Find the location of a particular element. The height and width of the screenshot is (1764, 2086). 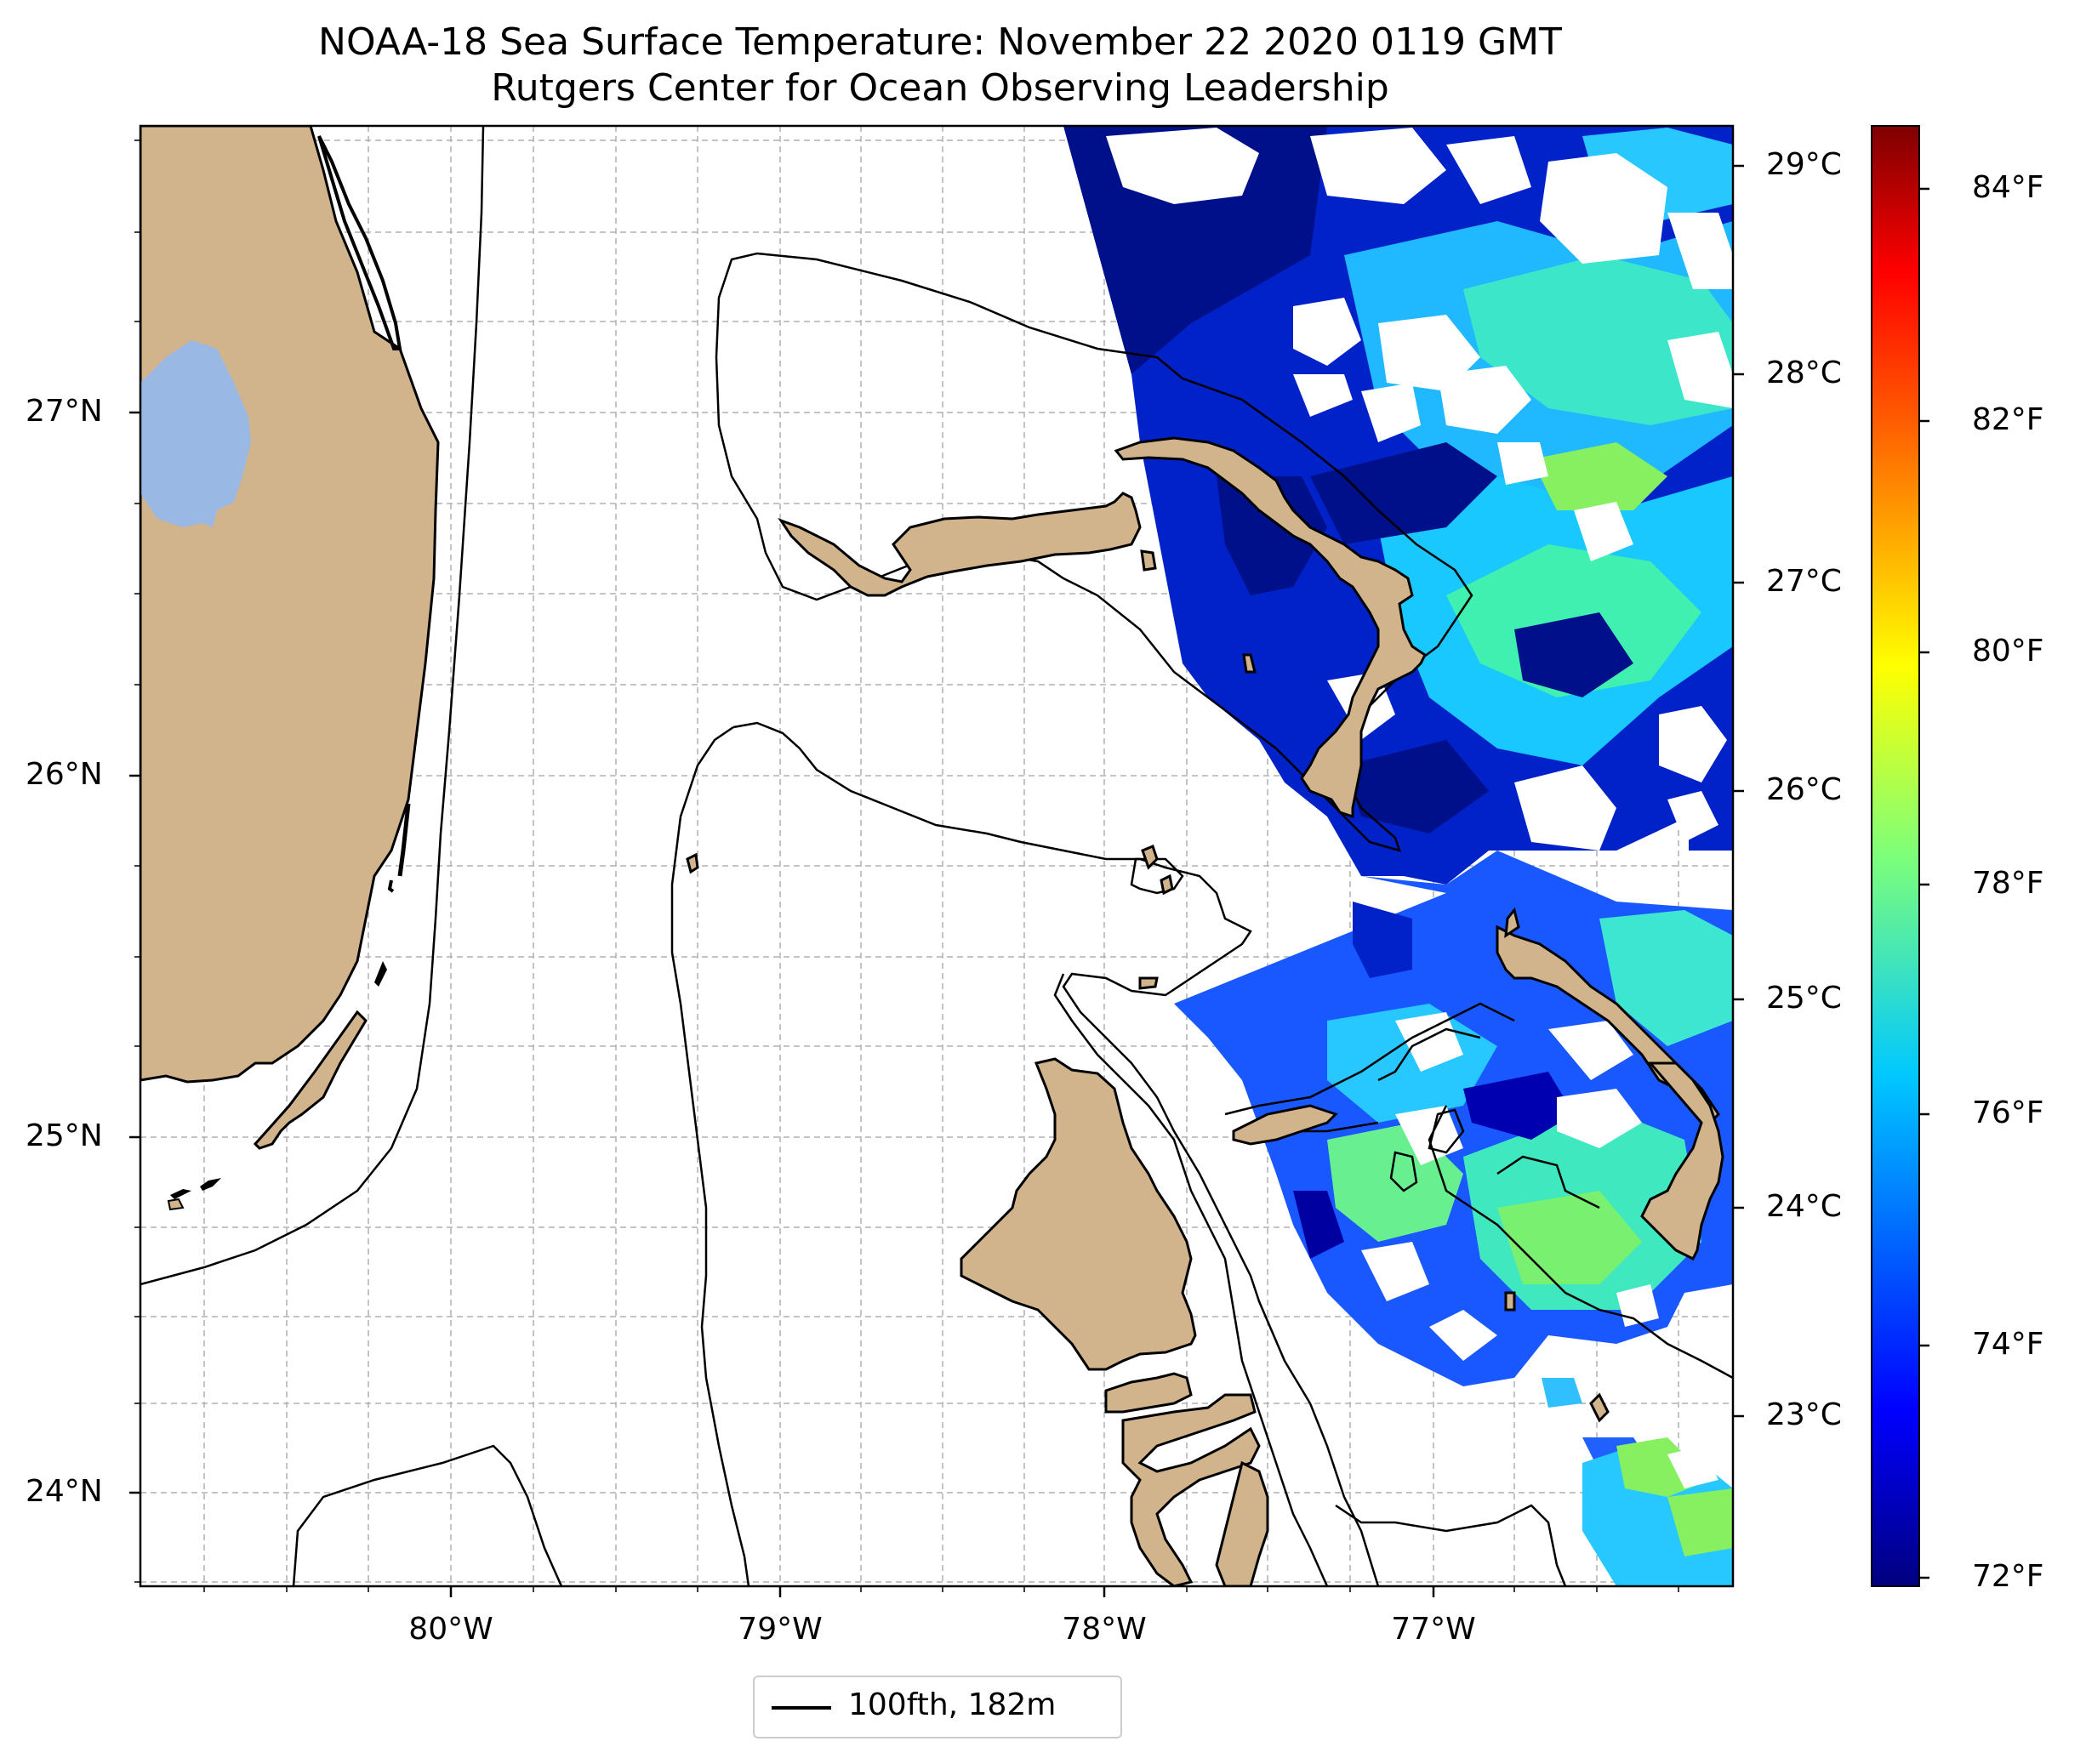

cb-f-84: 84°F is located at coordinates (2008, 187).